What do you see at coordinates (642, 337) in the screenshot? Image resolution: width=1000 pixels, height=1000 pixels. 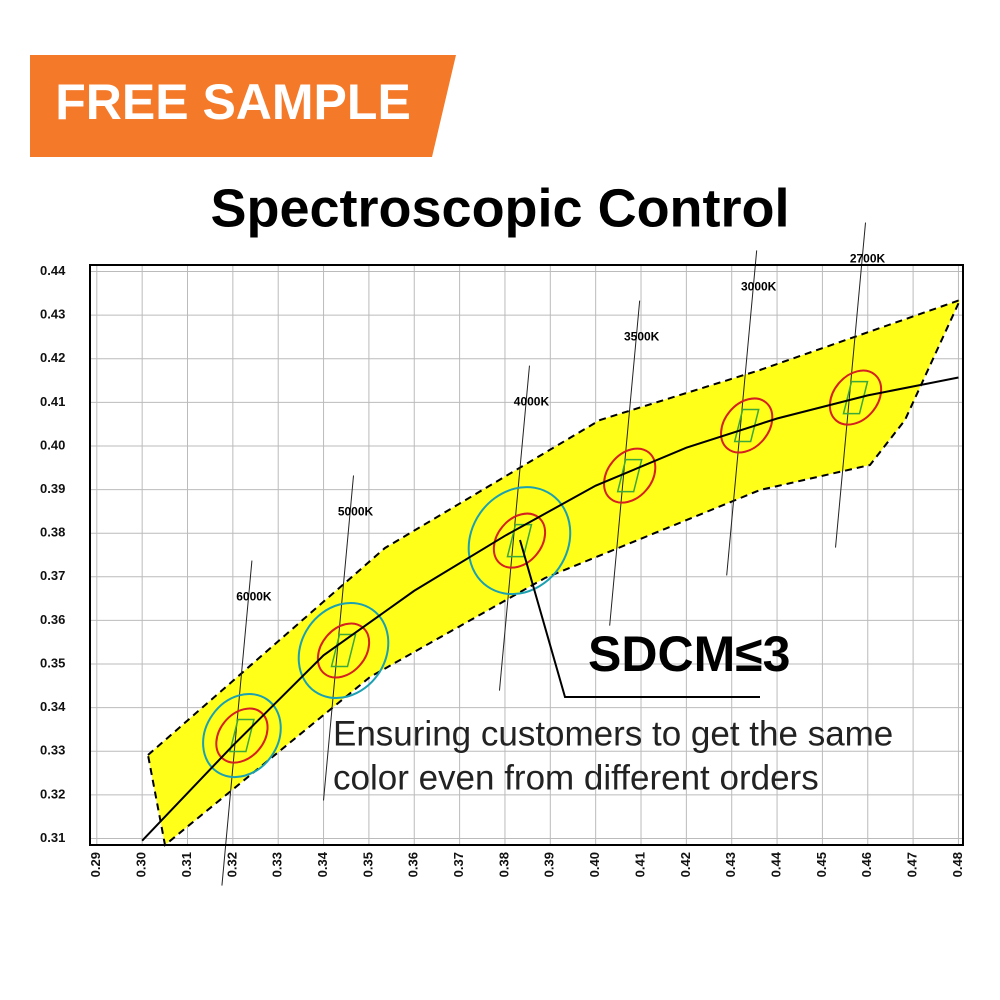 I see `cct-label: 3500K` at bounding box center [642, 337].